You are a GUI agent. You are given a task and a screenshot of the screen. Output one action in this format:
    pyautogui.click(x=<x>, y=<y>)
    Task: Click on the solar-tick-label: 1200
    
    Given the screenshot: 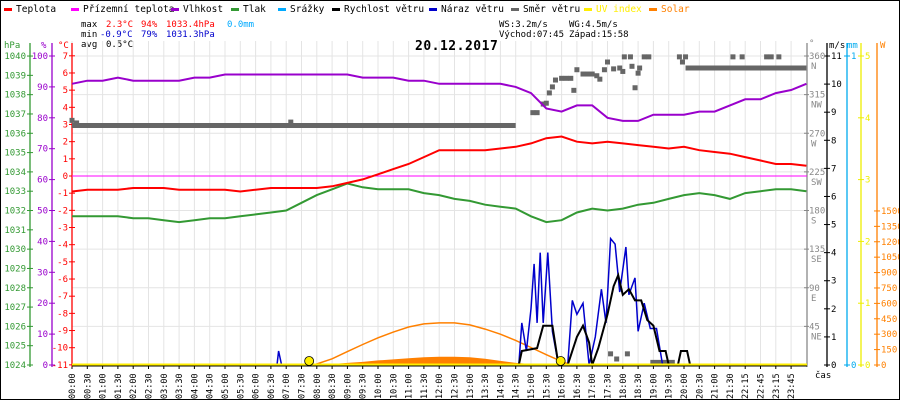 What is the action you would take?
    pyautogui.click(x=890, y=243)
    